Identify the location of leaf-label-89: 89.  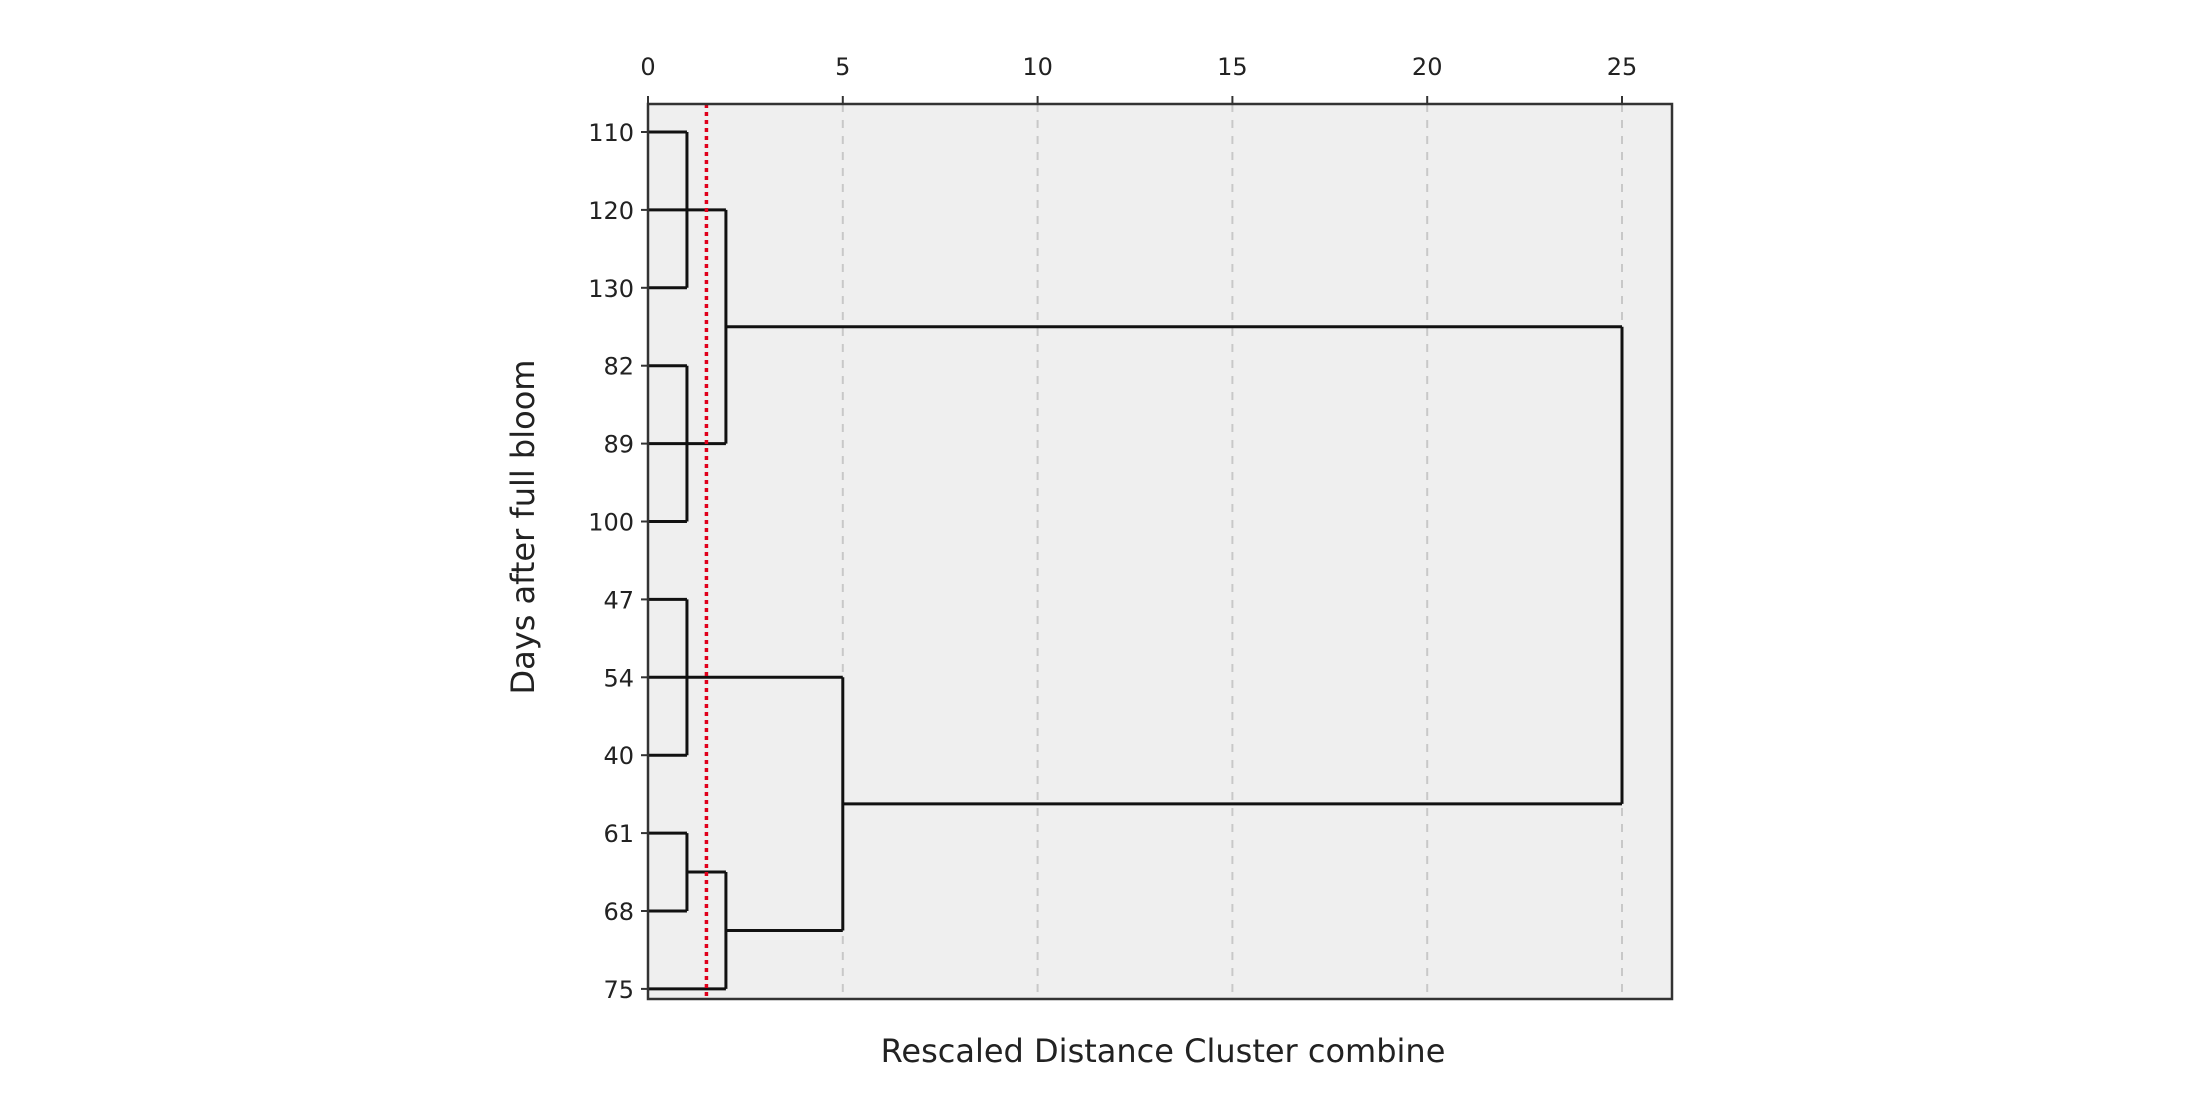
(618, 445).